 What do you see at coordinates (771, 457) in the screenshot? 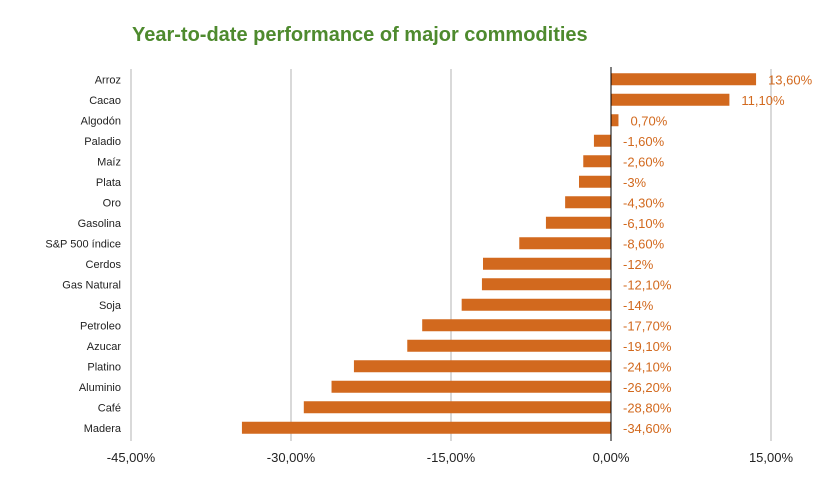
I see `x-tick-label: 15,00%` at bounding box center [771, 457].